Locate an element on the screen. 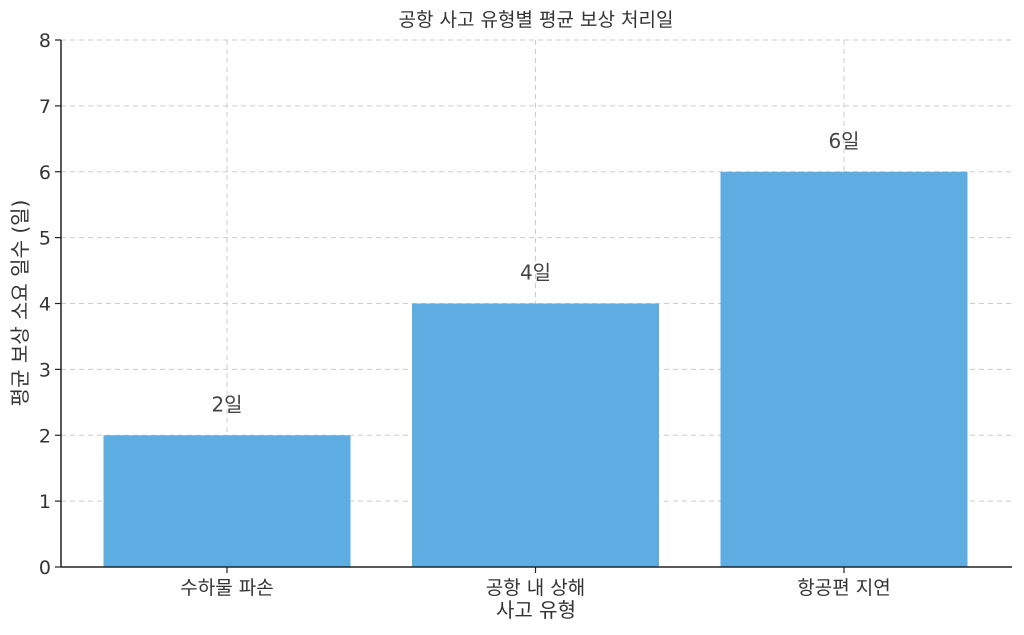 The height and width of the screenshot is (635, 1024). x-tick-label: 항공편 지연 is located at coordinates (843, 588).